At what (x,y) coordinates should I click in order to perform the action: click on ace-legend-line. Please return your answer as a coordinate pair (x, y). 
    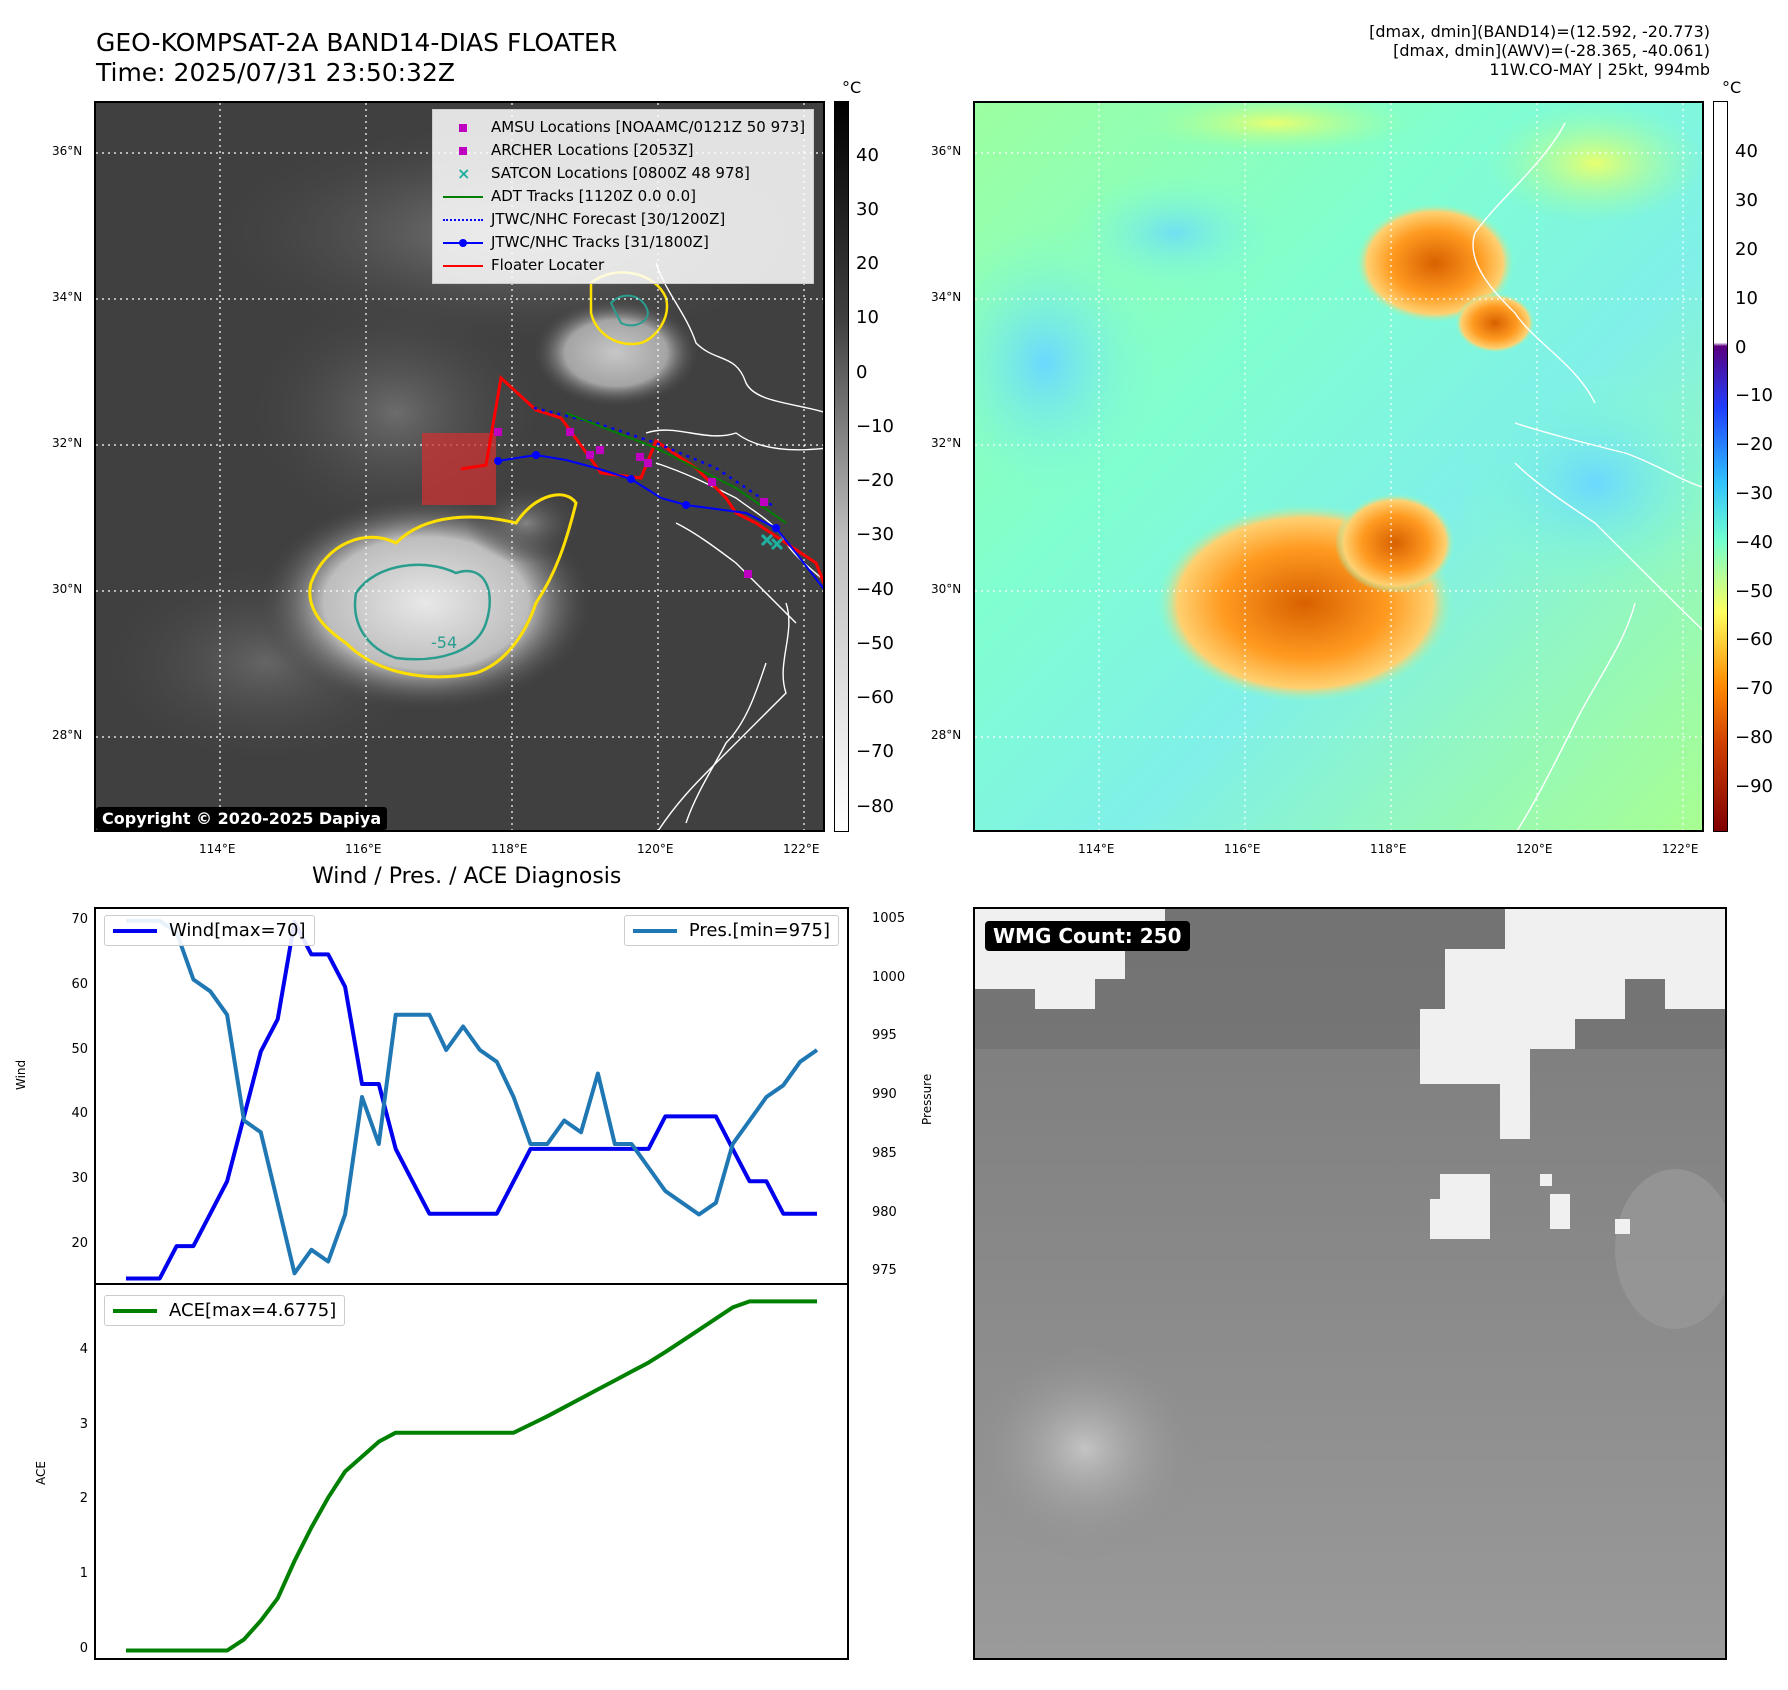
    Looking at the image, I should click on (135, 1310).